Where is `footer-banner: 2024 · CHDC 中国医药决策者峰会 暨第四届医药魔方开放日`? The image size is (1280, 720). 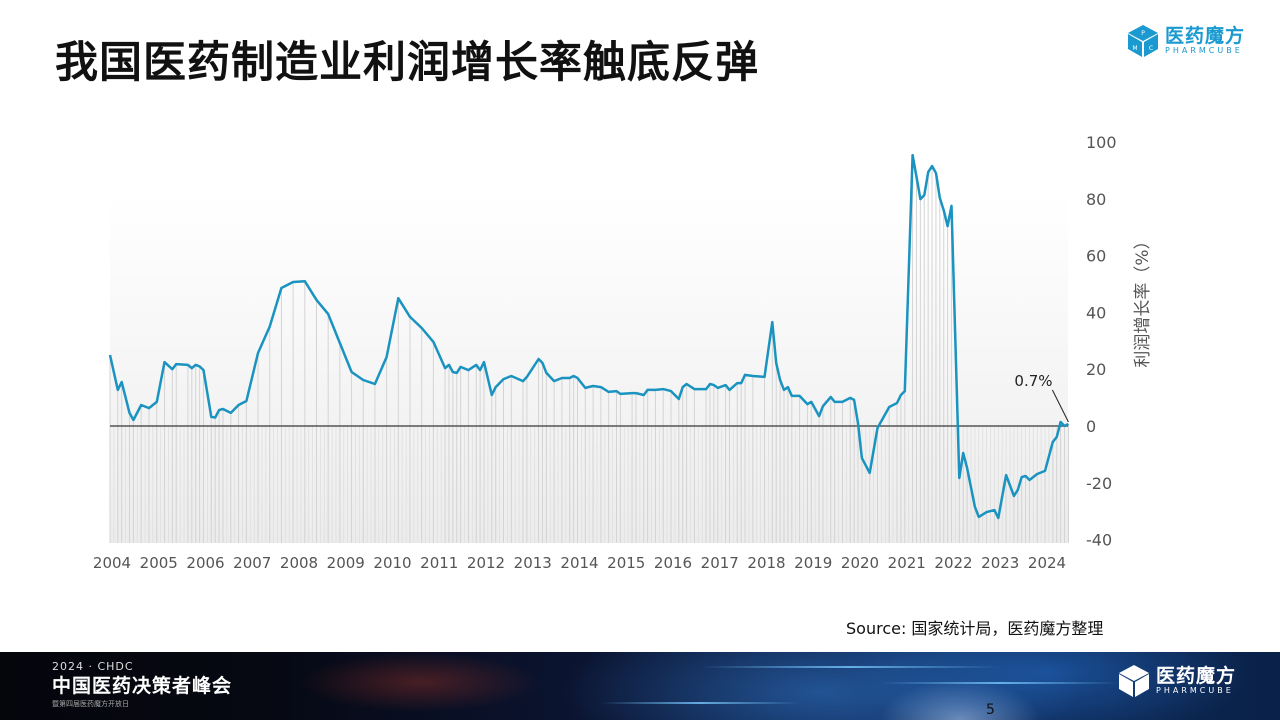 footer-banner: 2024 · CHDC 中国医药决策者峰会 暨第四届医药魔方开放日 is located at coordinates (640, 686).